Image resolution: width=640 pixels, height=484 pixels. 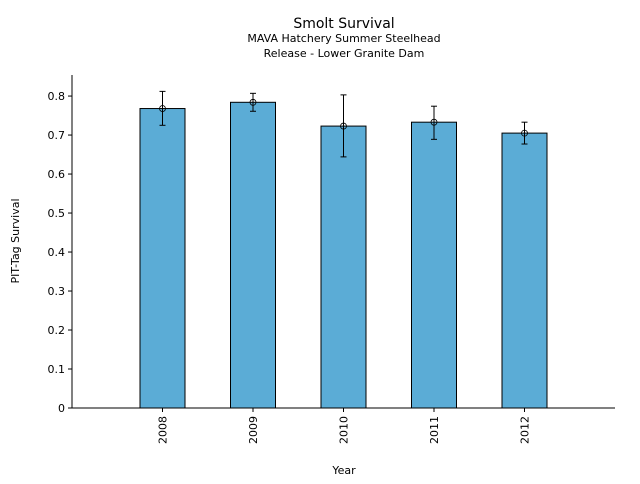 I want to click on y-tick-label-0.6: 0.6, so click(x=57, y=174).